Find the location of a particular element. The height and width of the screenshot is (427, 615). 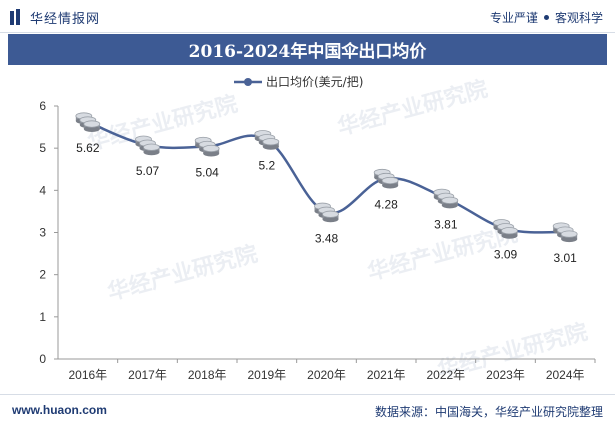

data-label: 3.01 is located at coordinates (565, 258).